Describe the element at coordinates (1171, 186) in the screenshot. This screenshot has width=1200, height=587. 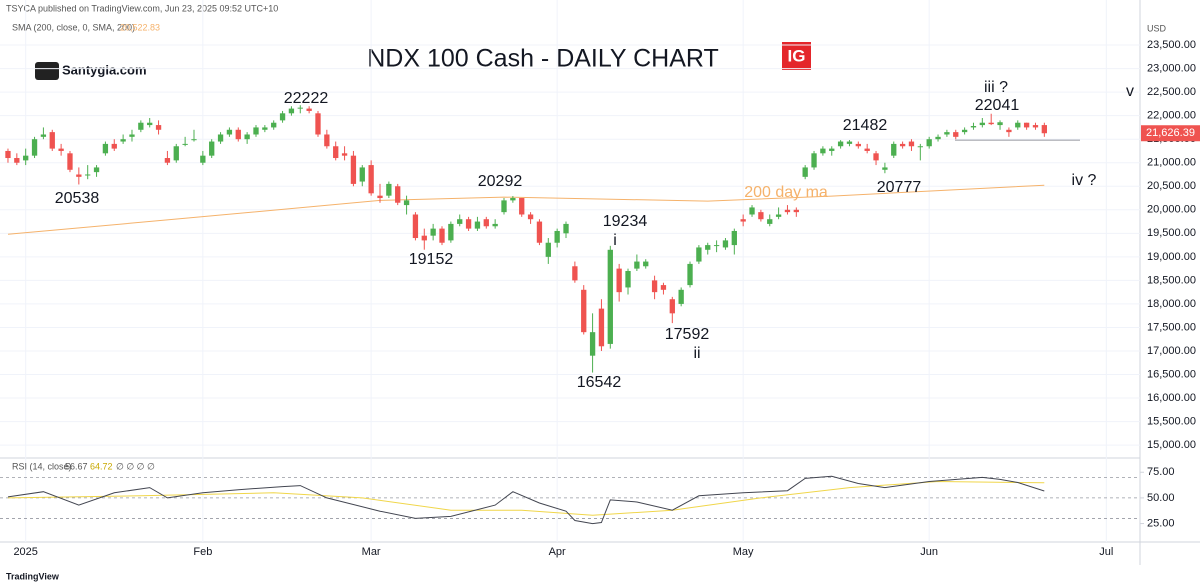
I see `y-tick-label: 20,500.00` at that location.